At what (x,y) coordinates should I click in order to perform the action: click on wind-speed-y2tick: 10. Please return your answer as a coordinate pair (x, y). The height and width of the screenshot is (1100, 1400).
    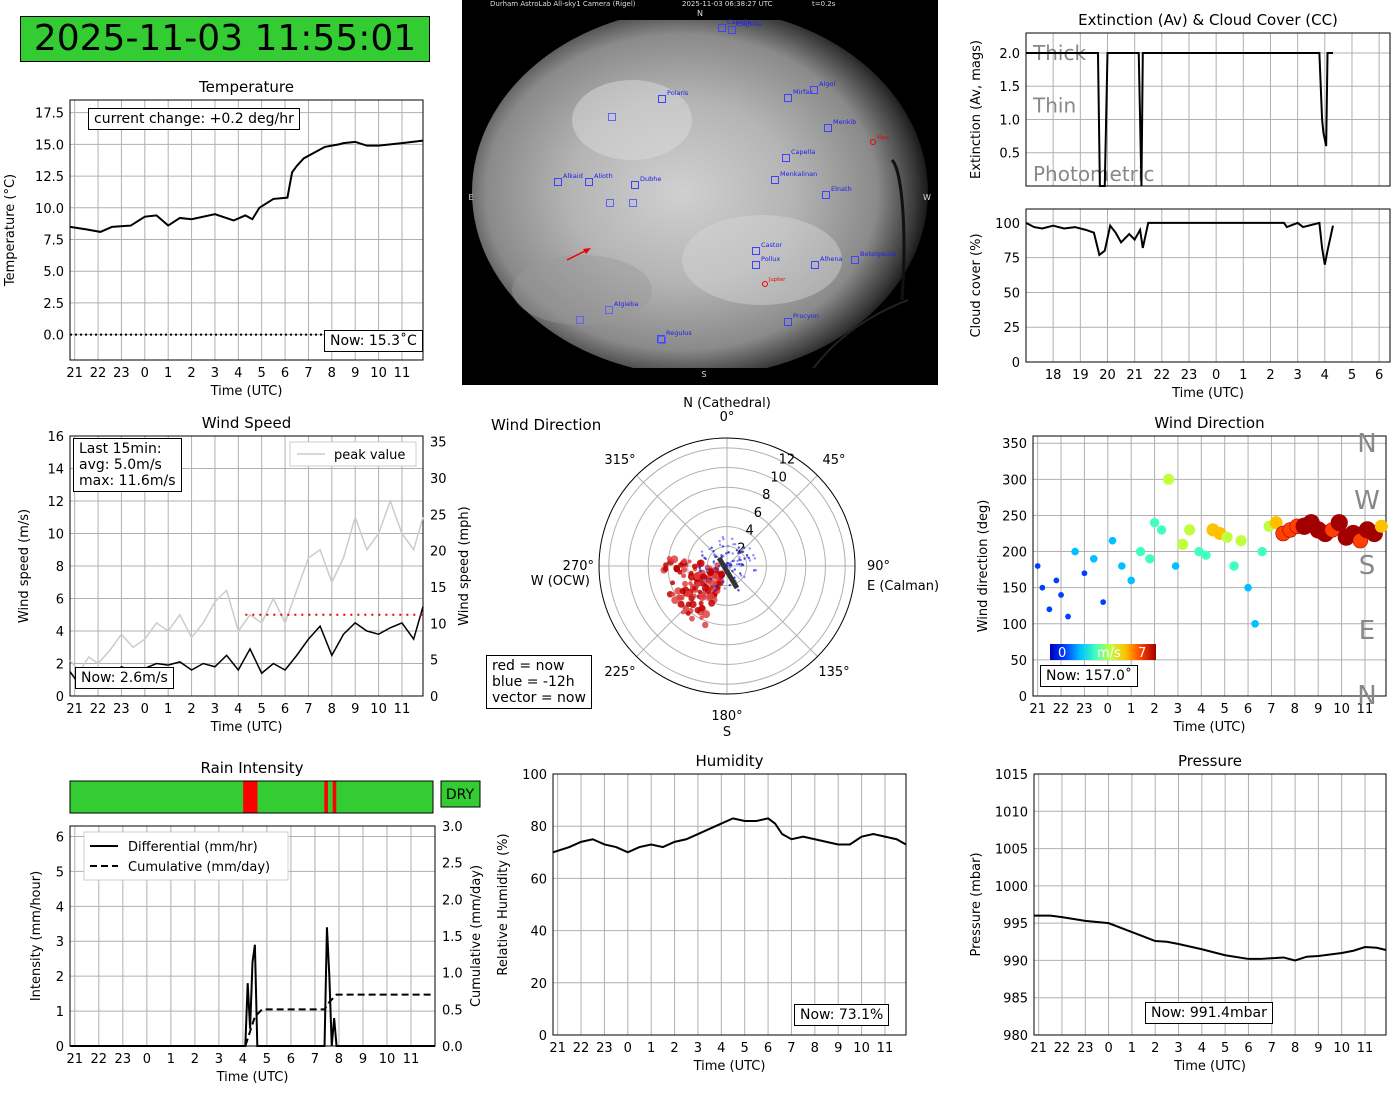
    Looking at the image, I should click on (438, 624).